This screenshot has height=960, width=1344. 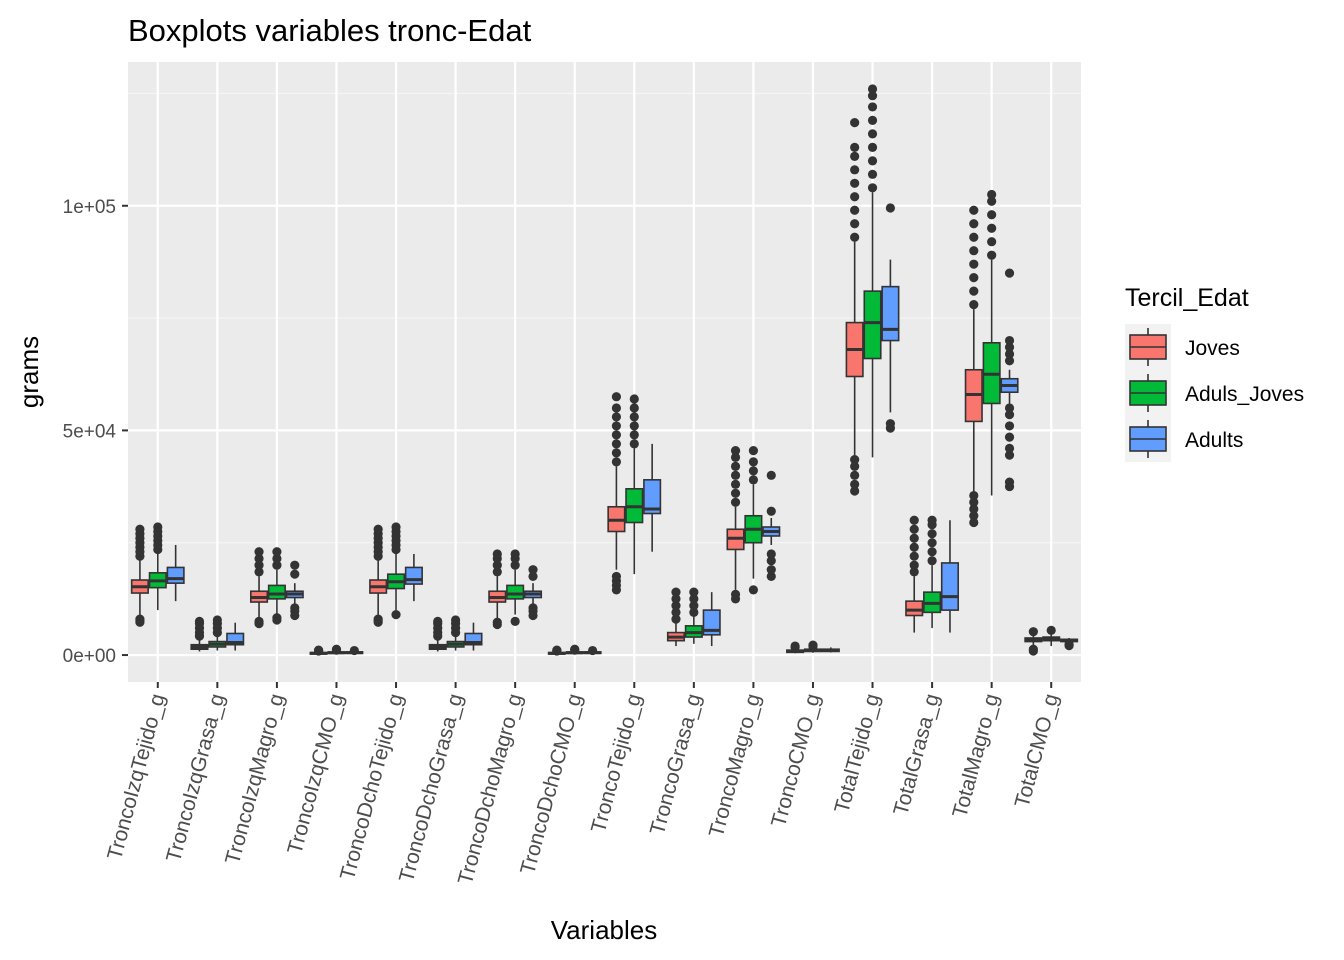 I want to click on y-tick-label: 1e+05, so click(x=89, y=207).